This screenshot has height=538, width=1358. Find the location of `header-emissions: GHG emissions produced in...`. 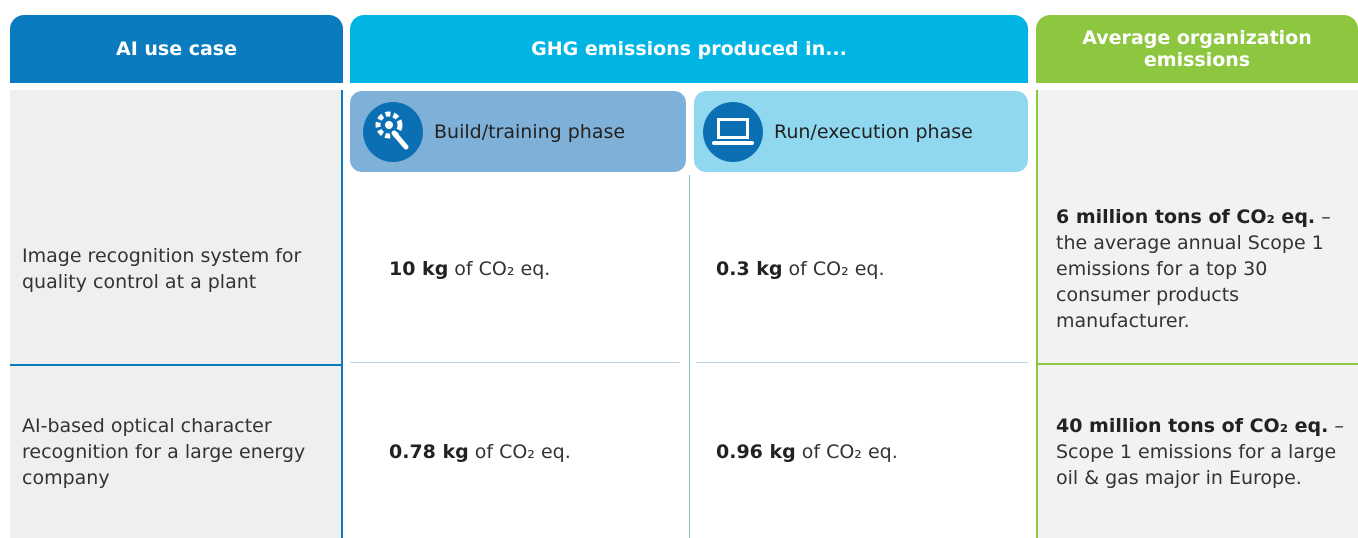

header-emissions: GHG emissions produced in... is located at coordinates (689, 49).